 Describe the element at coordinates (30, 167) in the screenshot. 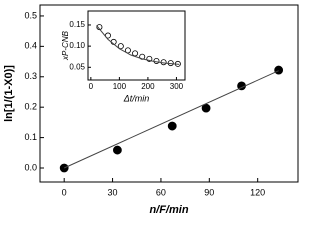

I see `y-tick-label: 0.0` at that location.